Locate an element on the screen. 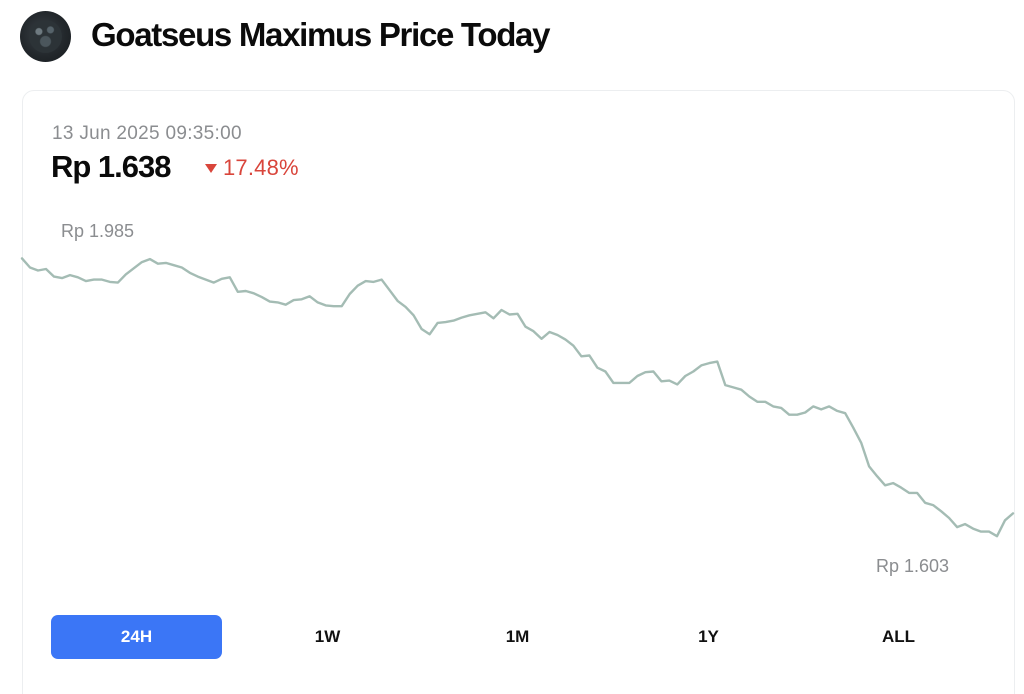 This screenshot has width=1024, height=694. goatseus-maximus-logo-icon is located at coordinates (45, 36).